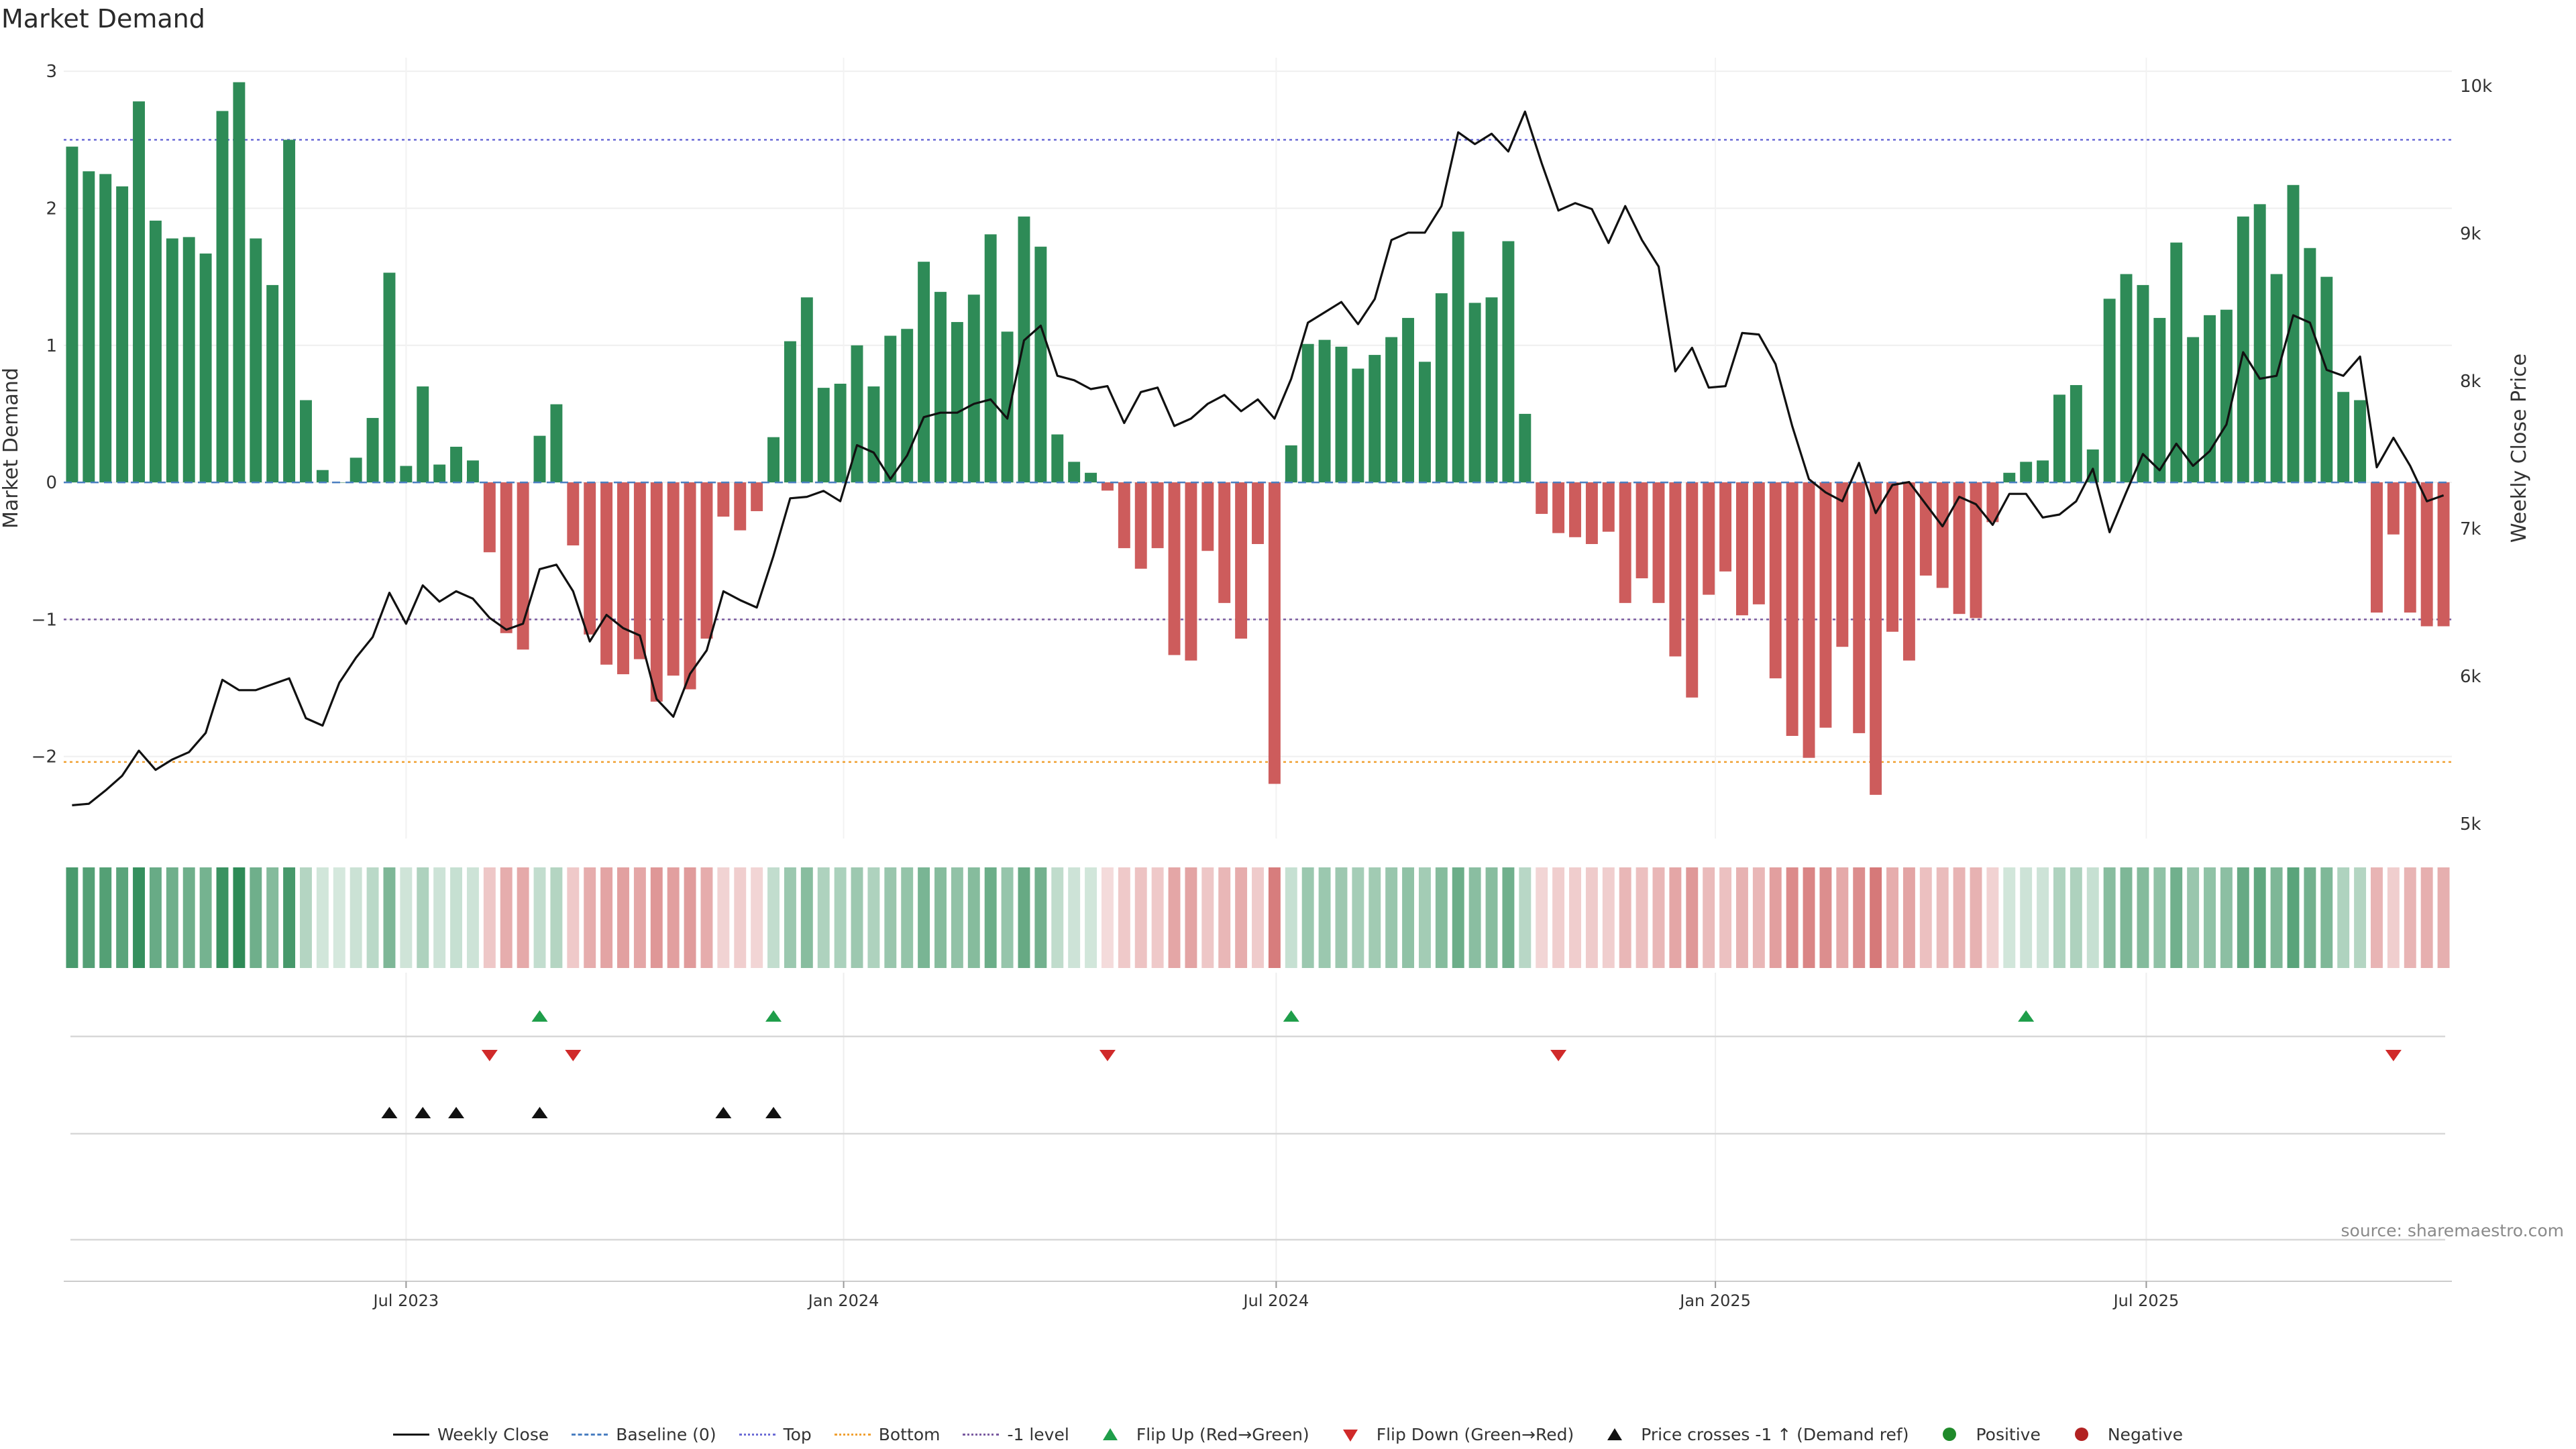 This screenshot has height=1449, width=2576. What do you see at coordinates (909, 1434) in the screenshot?
I see `legend-label: Bottom` at bounding box center [909, 1434].